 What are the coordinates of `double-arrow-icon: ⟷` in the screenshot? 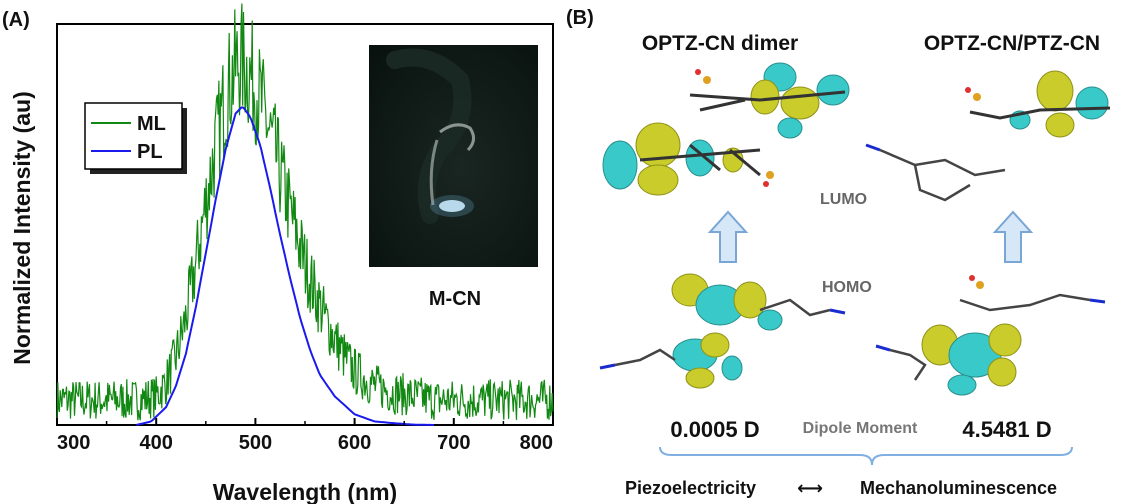 It's located at (810, 488).